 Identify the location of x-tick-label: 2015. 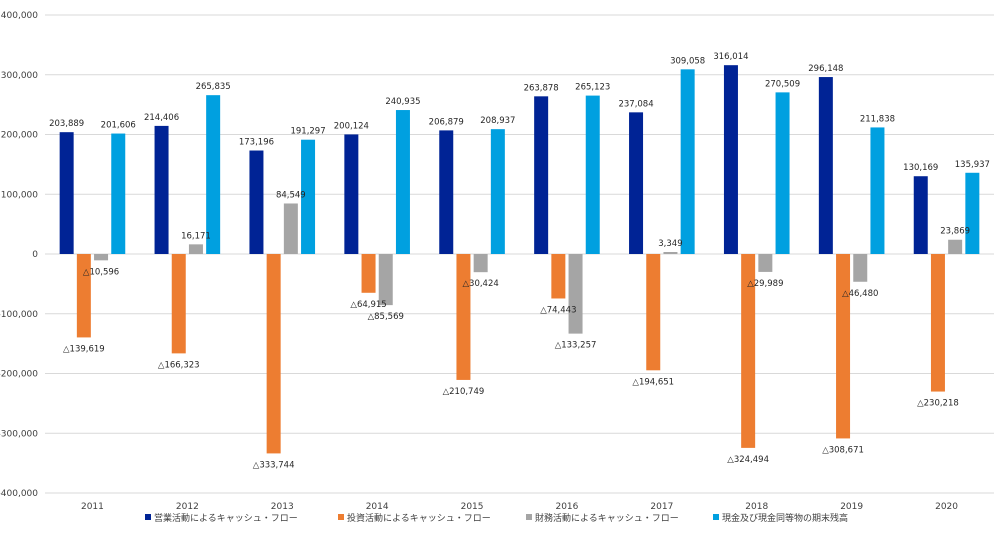
(472, 507).